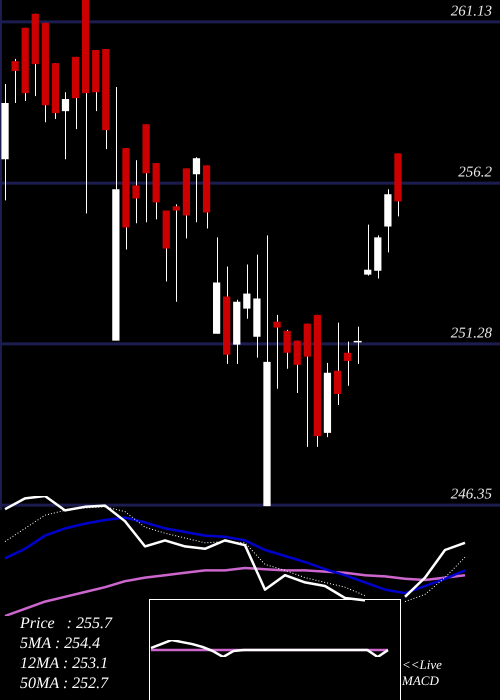  What do you see at coordinates (66, 624) in the screenshot?
I see `annotation: Price : 255.7` at bounding box center [66, 624].